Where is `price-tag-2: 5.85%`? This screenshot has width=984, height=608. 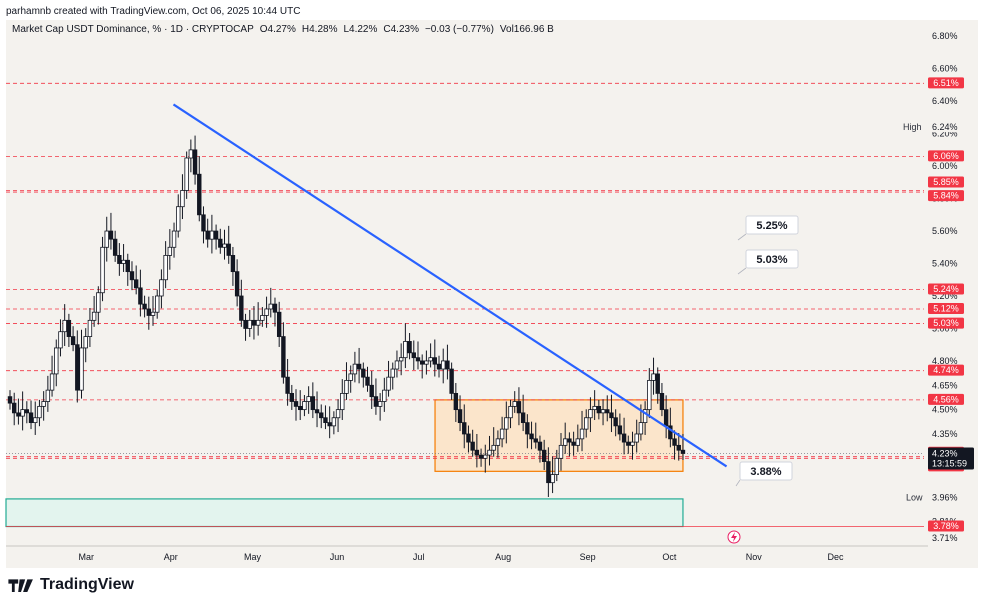 price-tag-2: 5.85% is located at coordinates (946, 182).